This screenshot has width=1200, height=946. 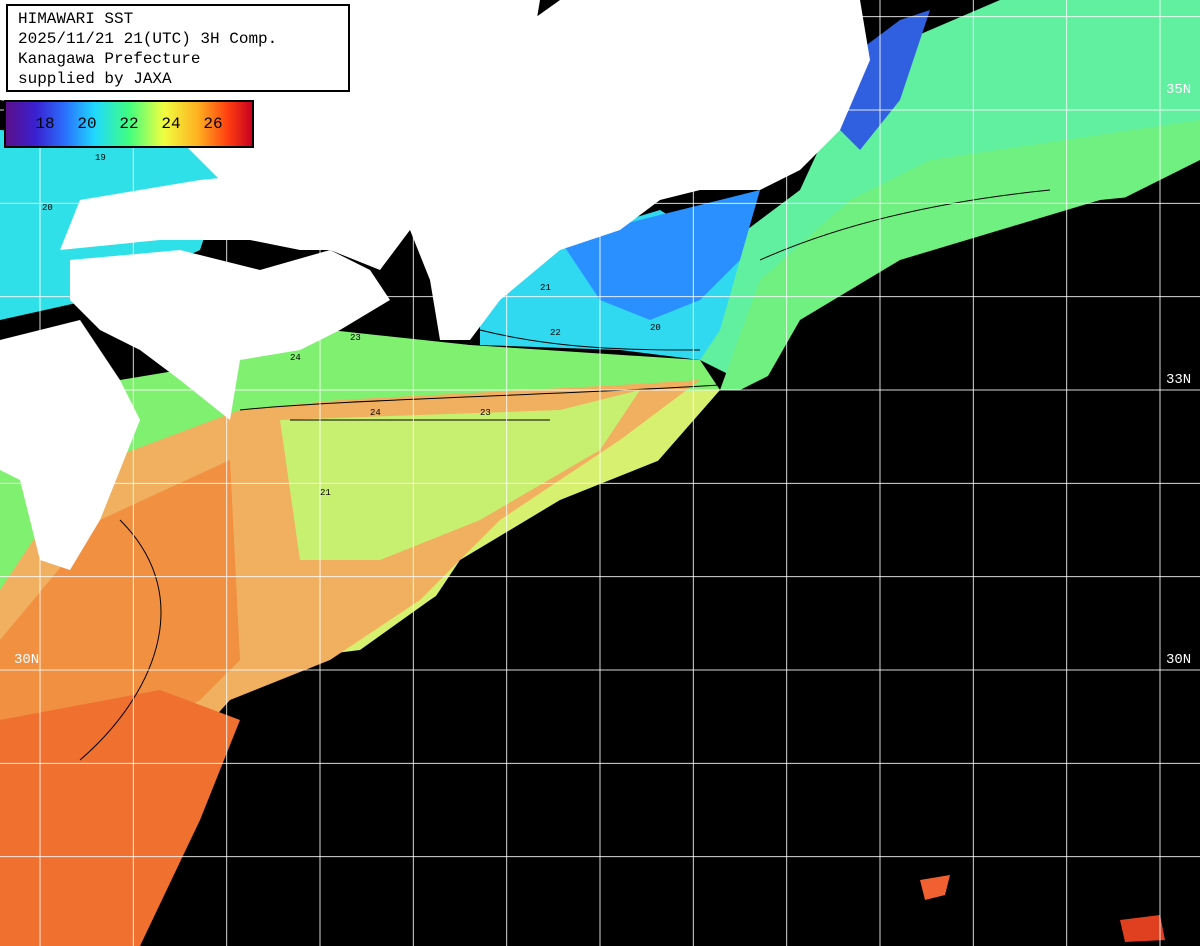 I want to click on info-line: HIMAWARI SST, so click(x=76, y=19).